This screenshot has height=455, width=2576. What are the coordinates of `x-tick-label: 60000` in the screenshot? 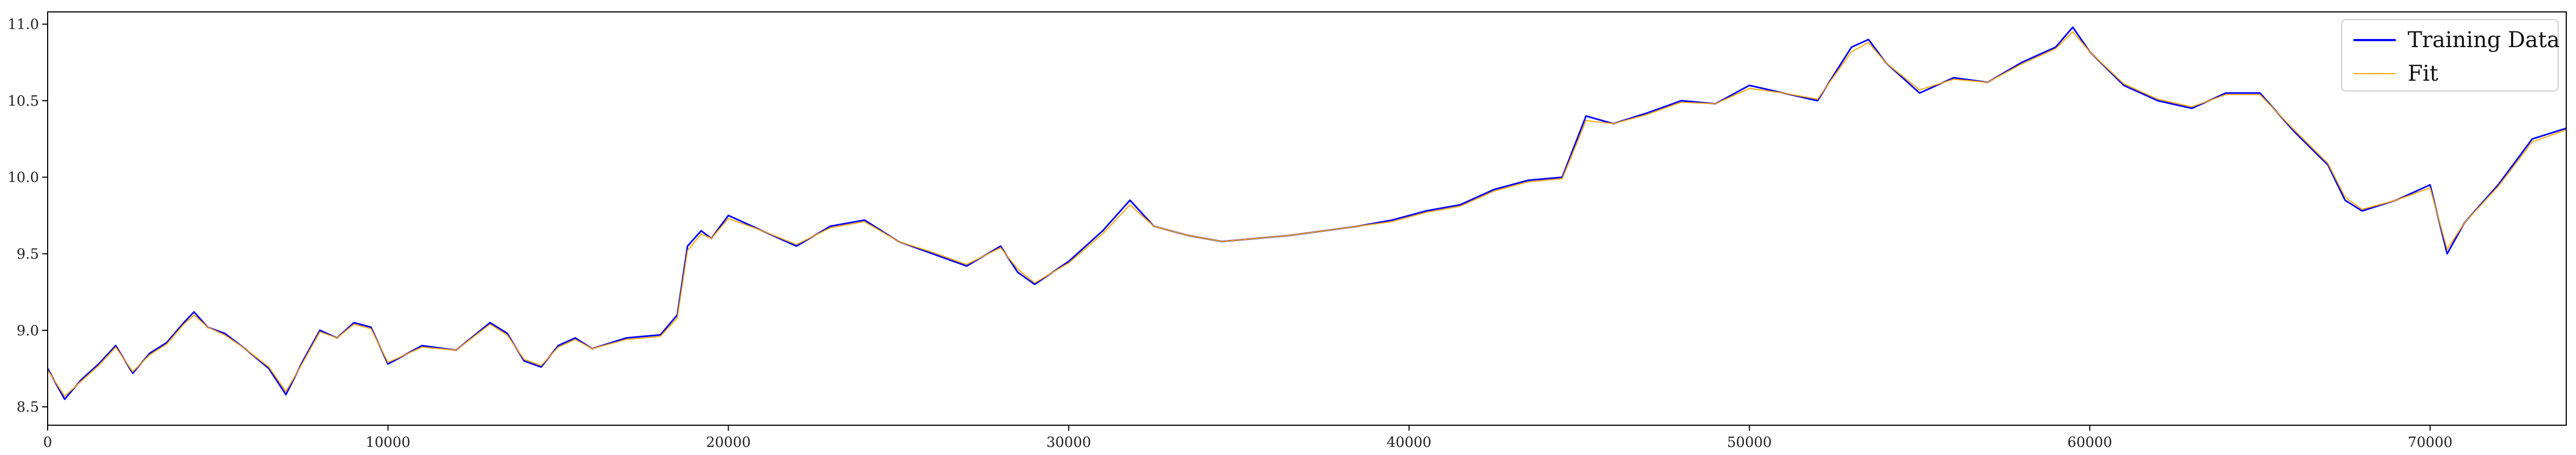 It's located at (2090, 442).